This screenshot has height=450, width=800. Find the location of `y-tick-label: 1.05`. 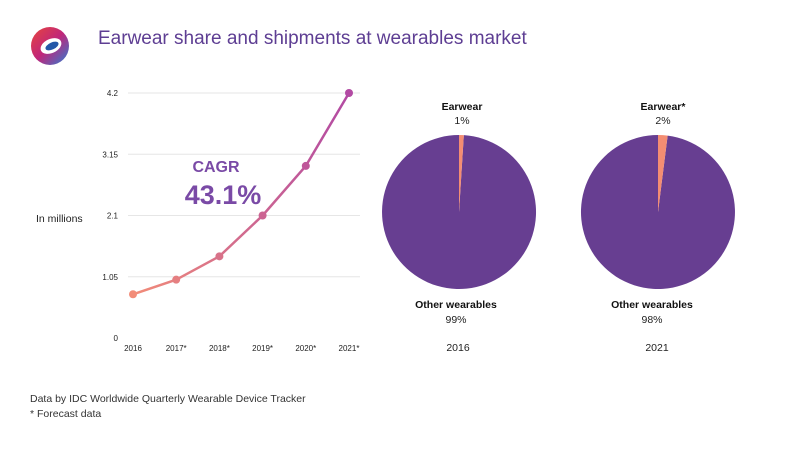

y-tick-label: 1.05 is located at coordinates (110, 277).